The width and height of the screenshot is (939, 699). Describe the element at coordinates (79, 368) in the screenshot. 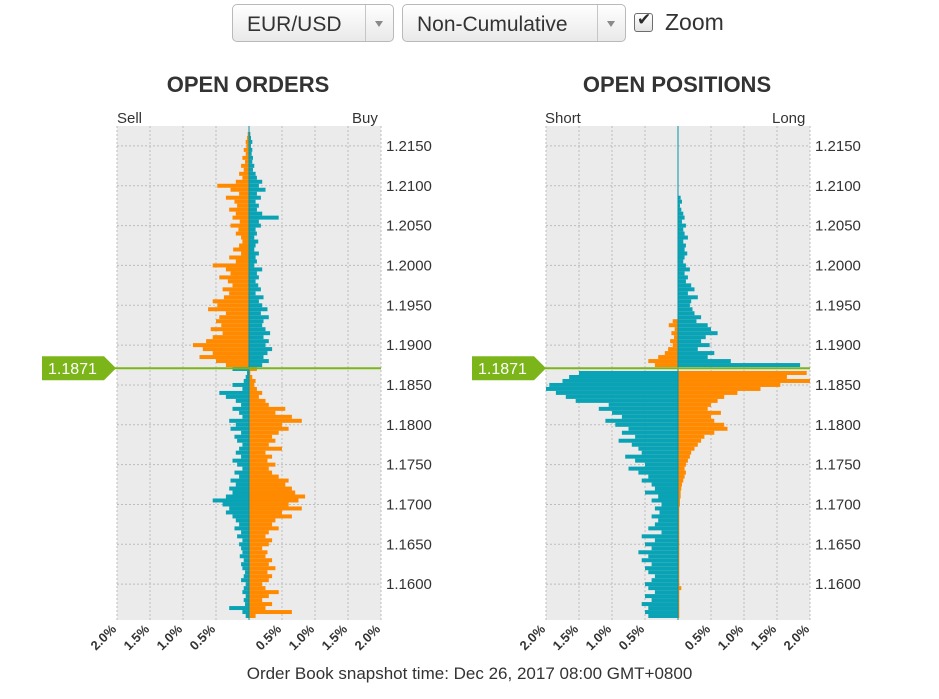

I see `current-price-flag` at that location.